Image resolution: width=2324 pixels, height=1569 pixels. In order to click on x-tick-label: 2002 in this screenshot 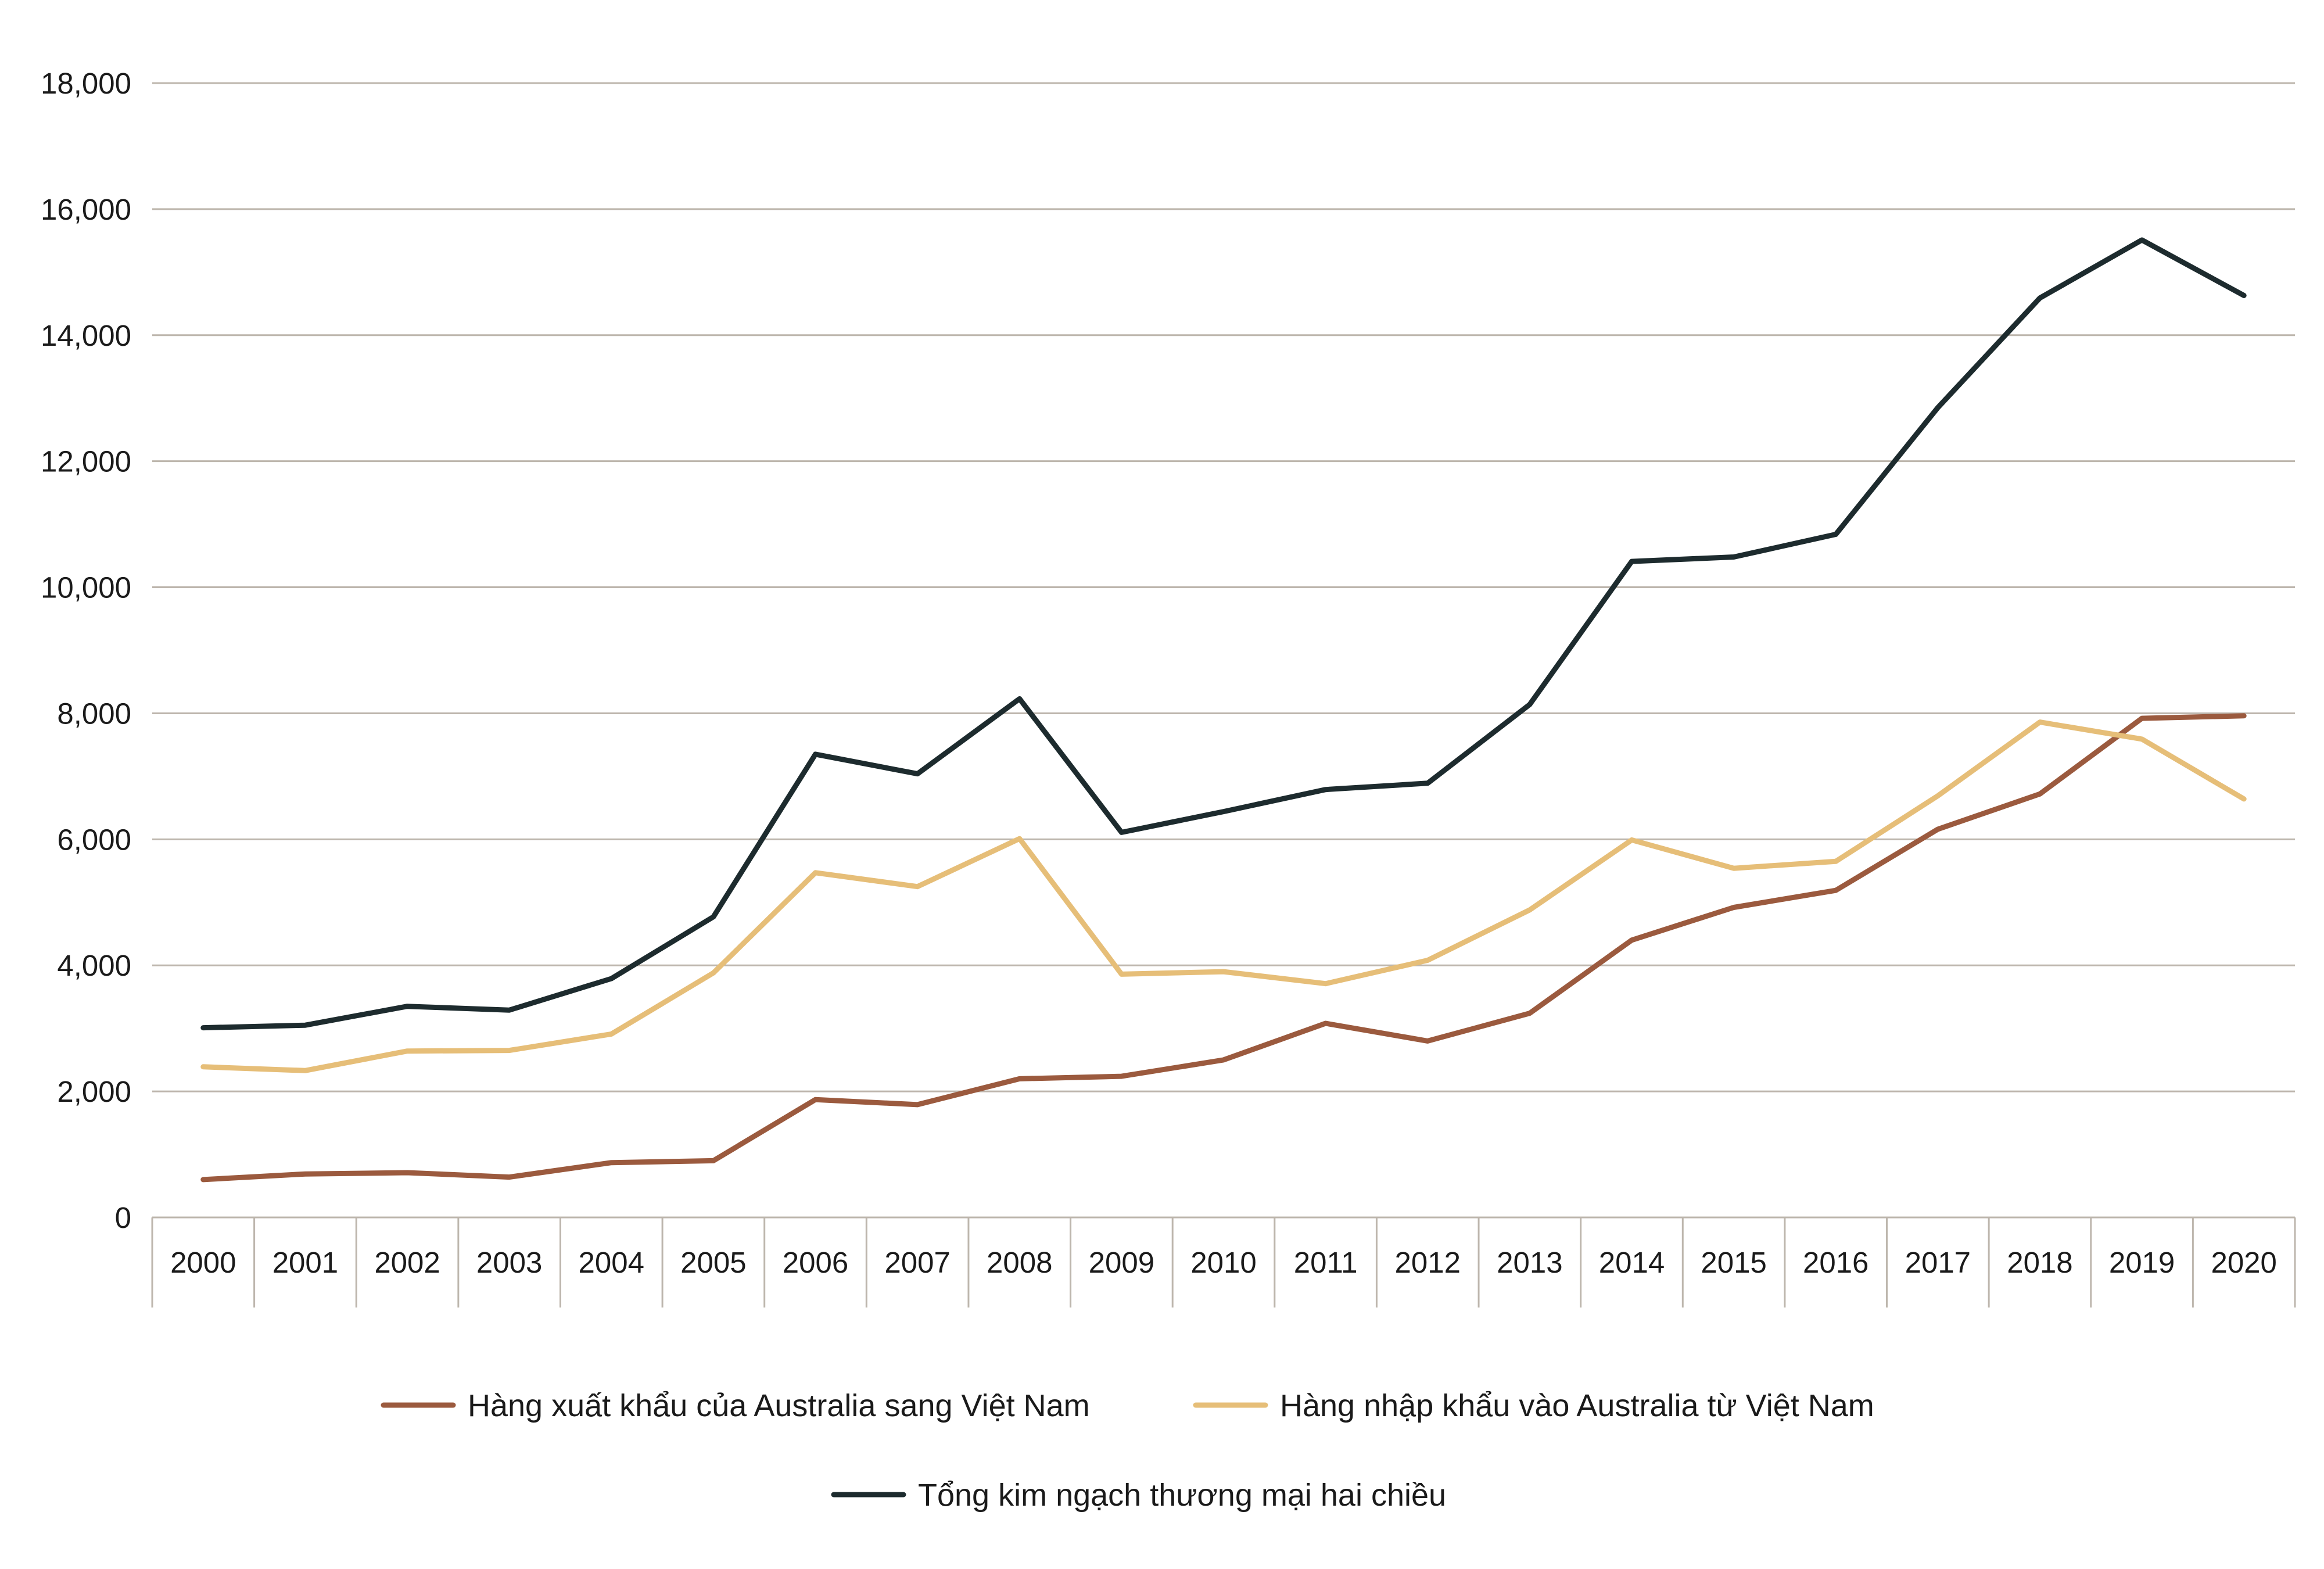, I will do `click(407, 1262)`.